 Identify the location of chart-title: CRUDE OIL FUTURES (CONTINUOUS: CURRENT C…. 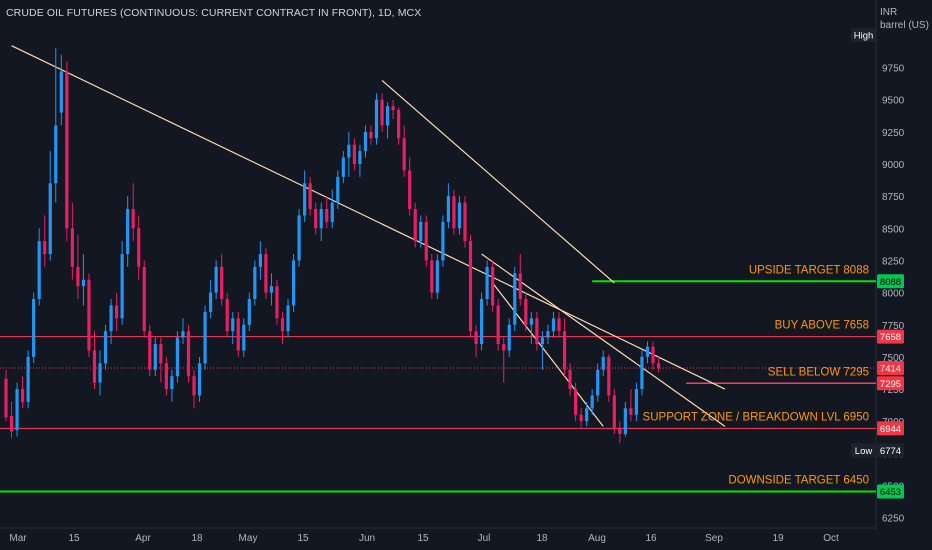
(214, 13).